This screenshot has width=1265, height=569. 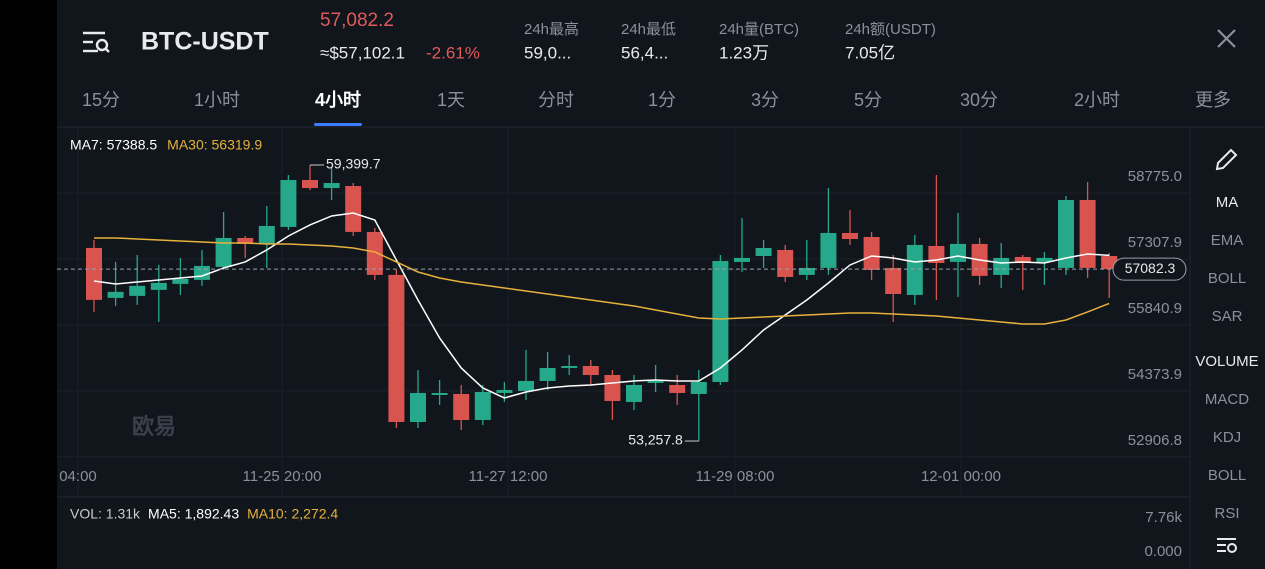 I want to click on indicator-option: VOLUME, so click(x=1226, y=361).